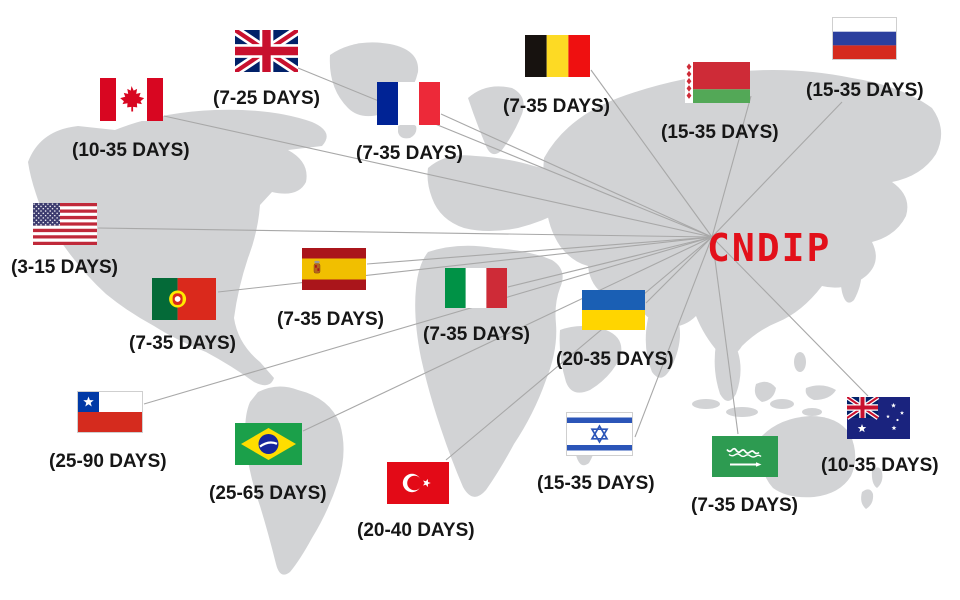 Image resolution: width=960 pixels, height=600 pixels. What do you see at coordinates (576, 175) in the screenshot?
I see `shipping-line-france` at bounding box center [576, 175].